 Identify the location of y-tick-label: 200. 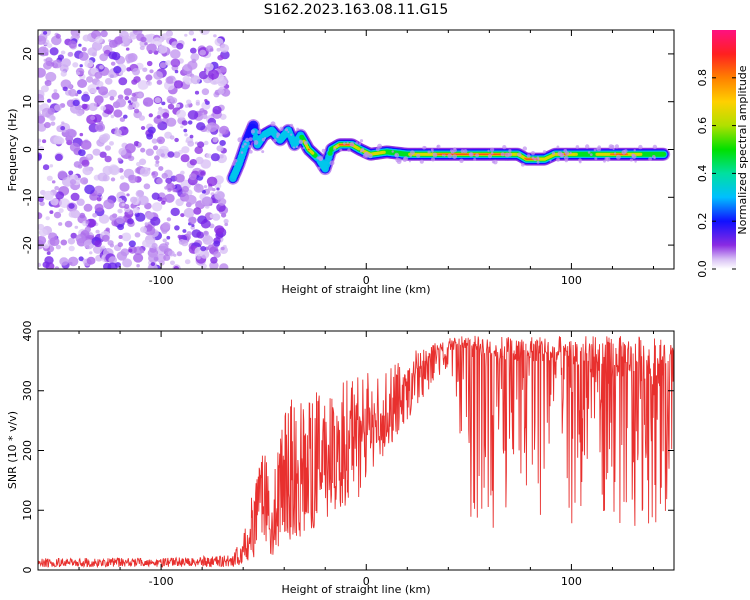
(27, 450).